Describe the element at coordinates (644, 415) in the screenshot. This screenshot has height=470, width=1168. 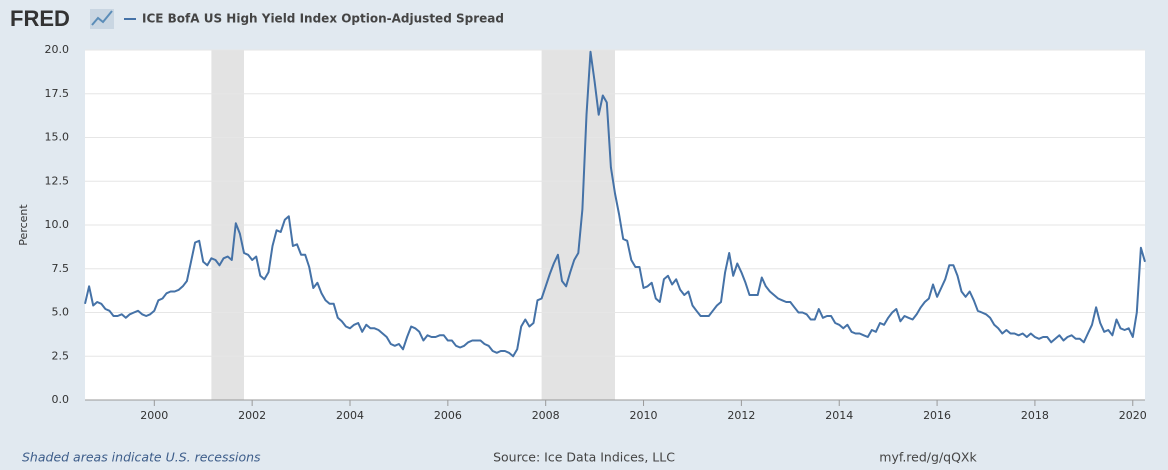
I see `x-tick-label: 2010` at that location.